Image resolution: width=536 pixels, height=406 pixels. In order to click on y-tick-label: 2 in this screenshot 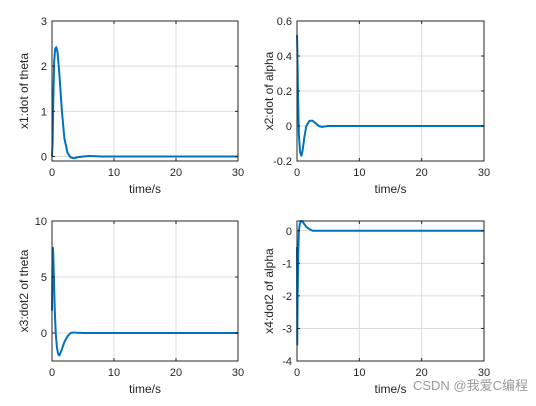, I will do `click(44, 67)`.